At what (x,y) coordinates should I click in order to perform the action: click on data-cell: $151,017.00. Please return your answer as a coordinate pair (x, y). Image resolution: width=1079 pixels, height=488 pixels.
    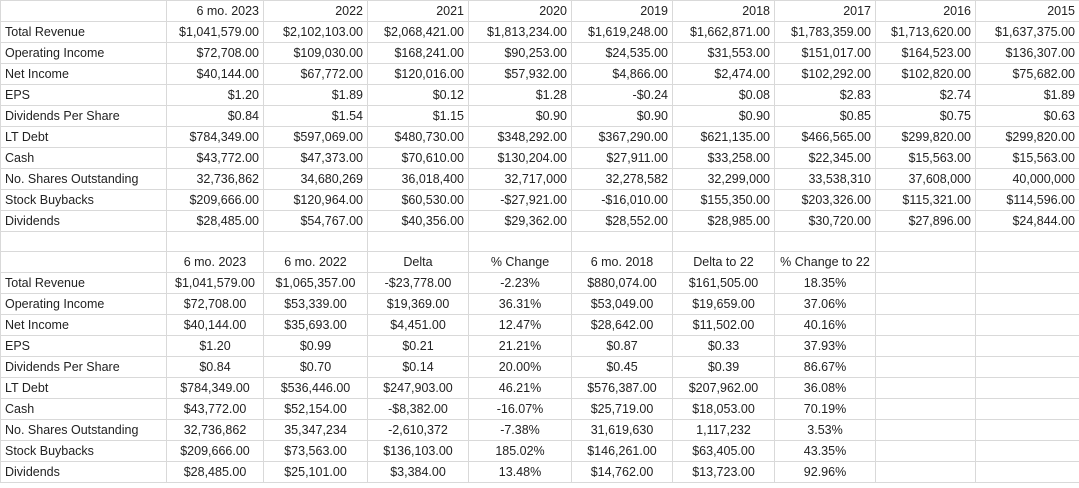
    Looking at the image, I should click on (825, 53).